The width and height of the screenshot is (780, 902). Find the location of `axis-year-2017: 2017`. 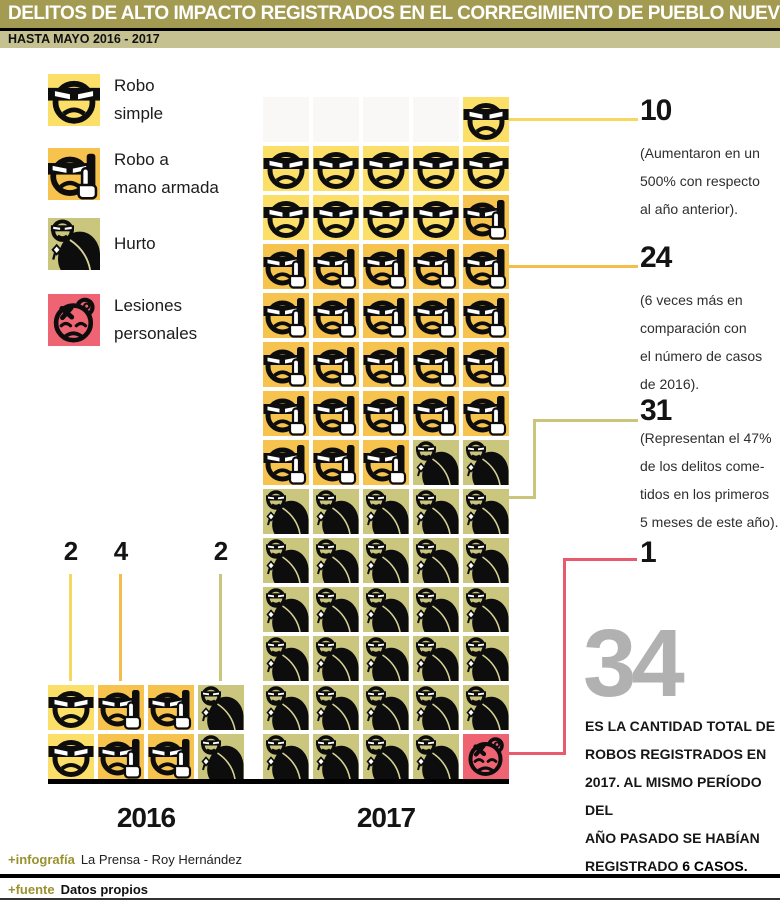

axis-year-2017: 2017 is located at coordinates (386, 817).